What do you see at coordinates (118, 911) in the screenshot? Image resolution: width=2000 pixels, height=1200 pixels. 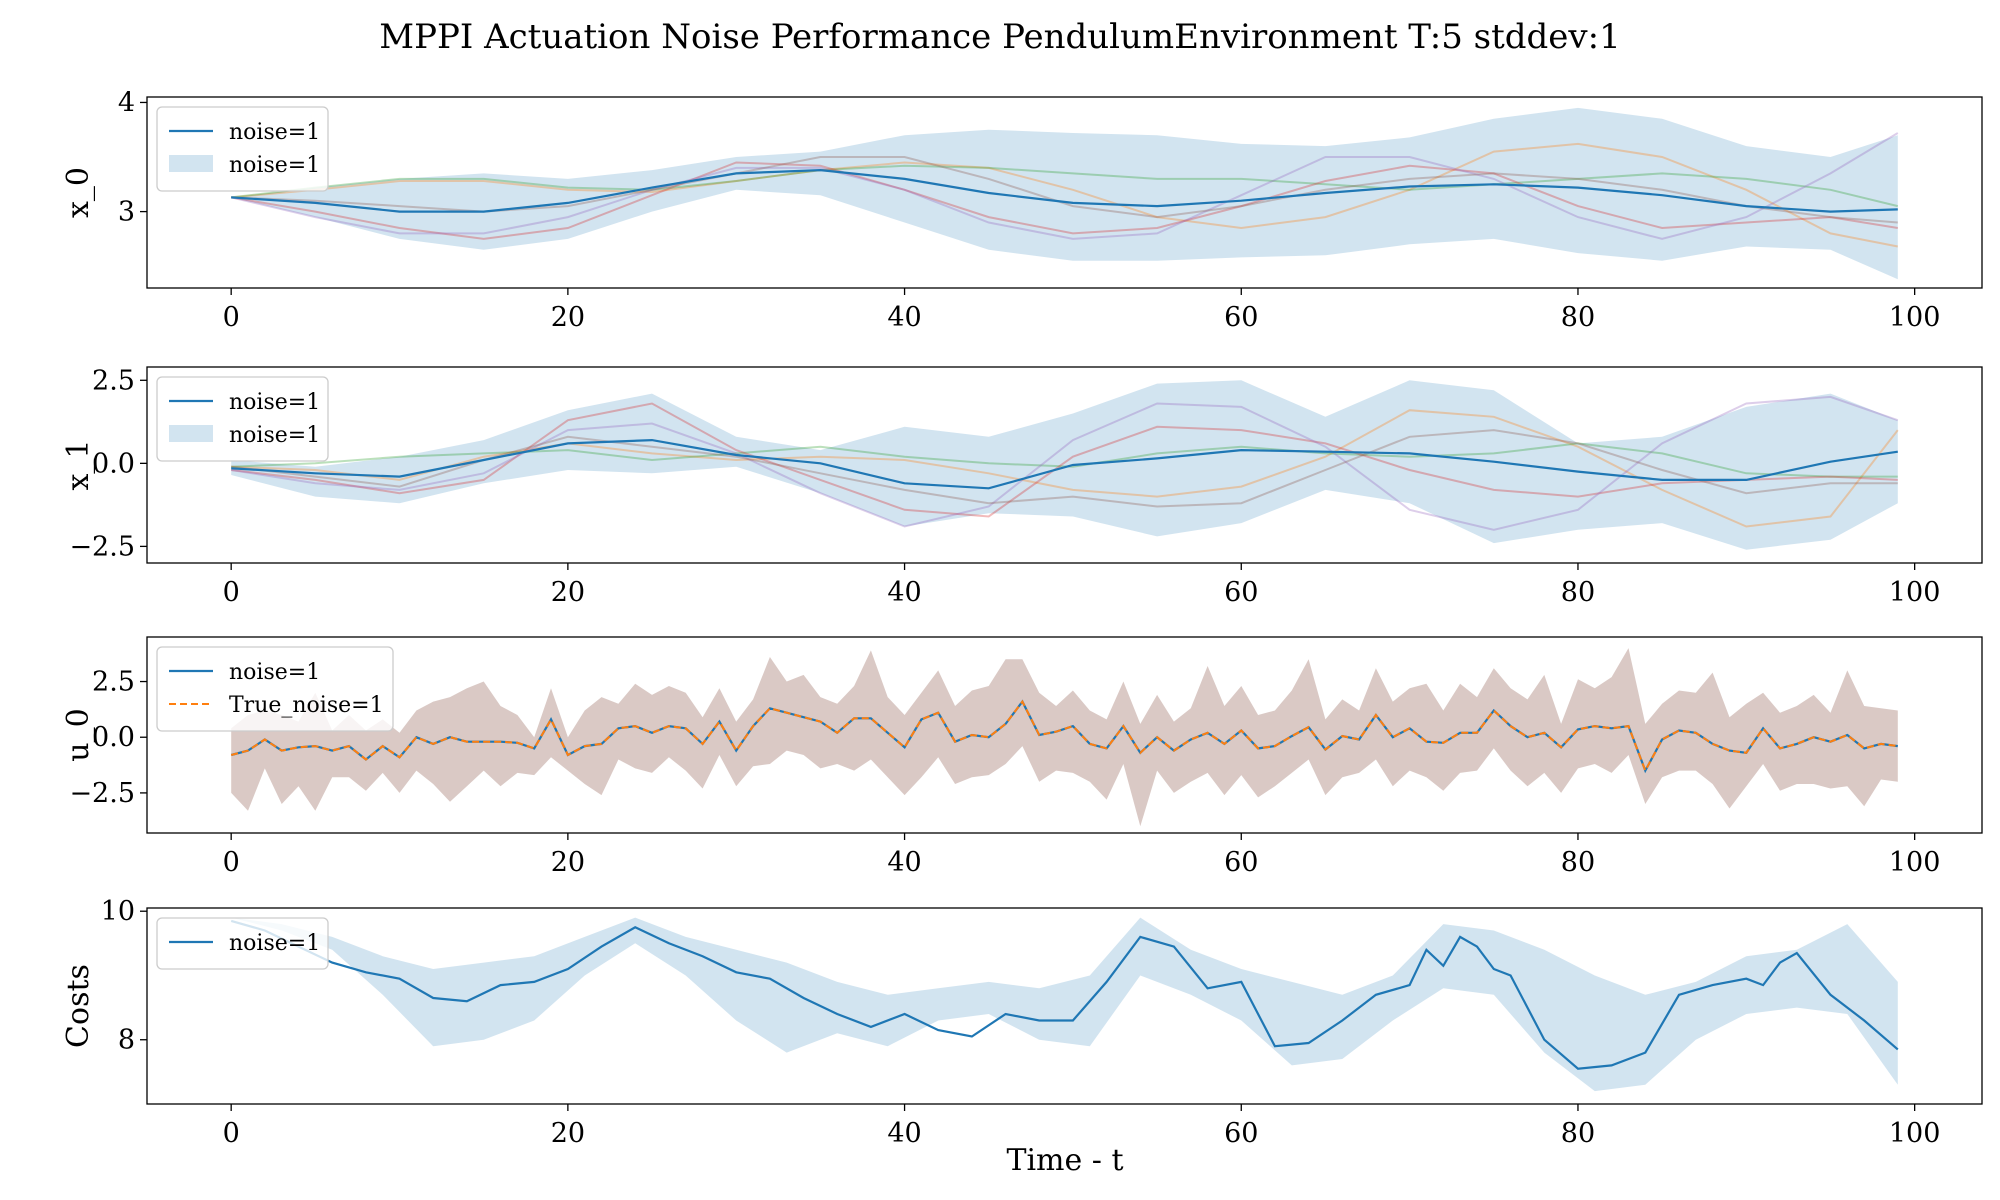 I see `y-tick-label: 10` at bounding box center [118, 911].